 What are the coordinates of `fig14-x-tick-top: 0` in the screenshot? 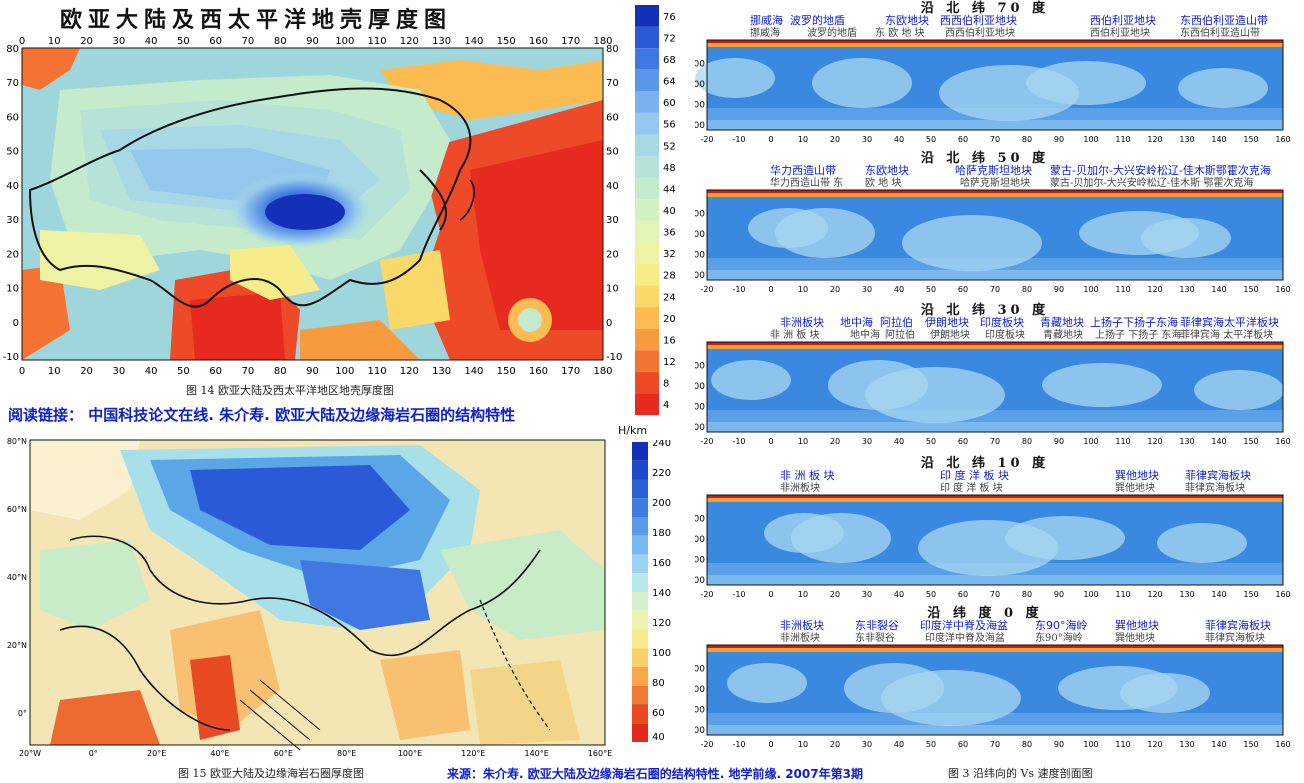 It's located at (22, 41).